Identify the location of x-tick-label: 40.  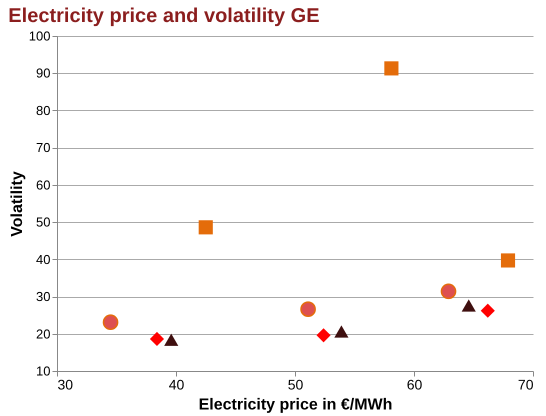
(176, 384).